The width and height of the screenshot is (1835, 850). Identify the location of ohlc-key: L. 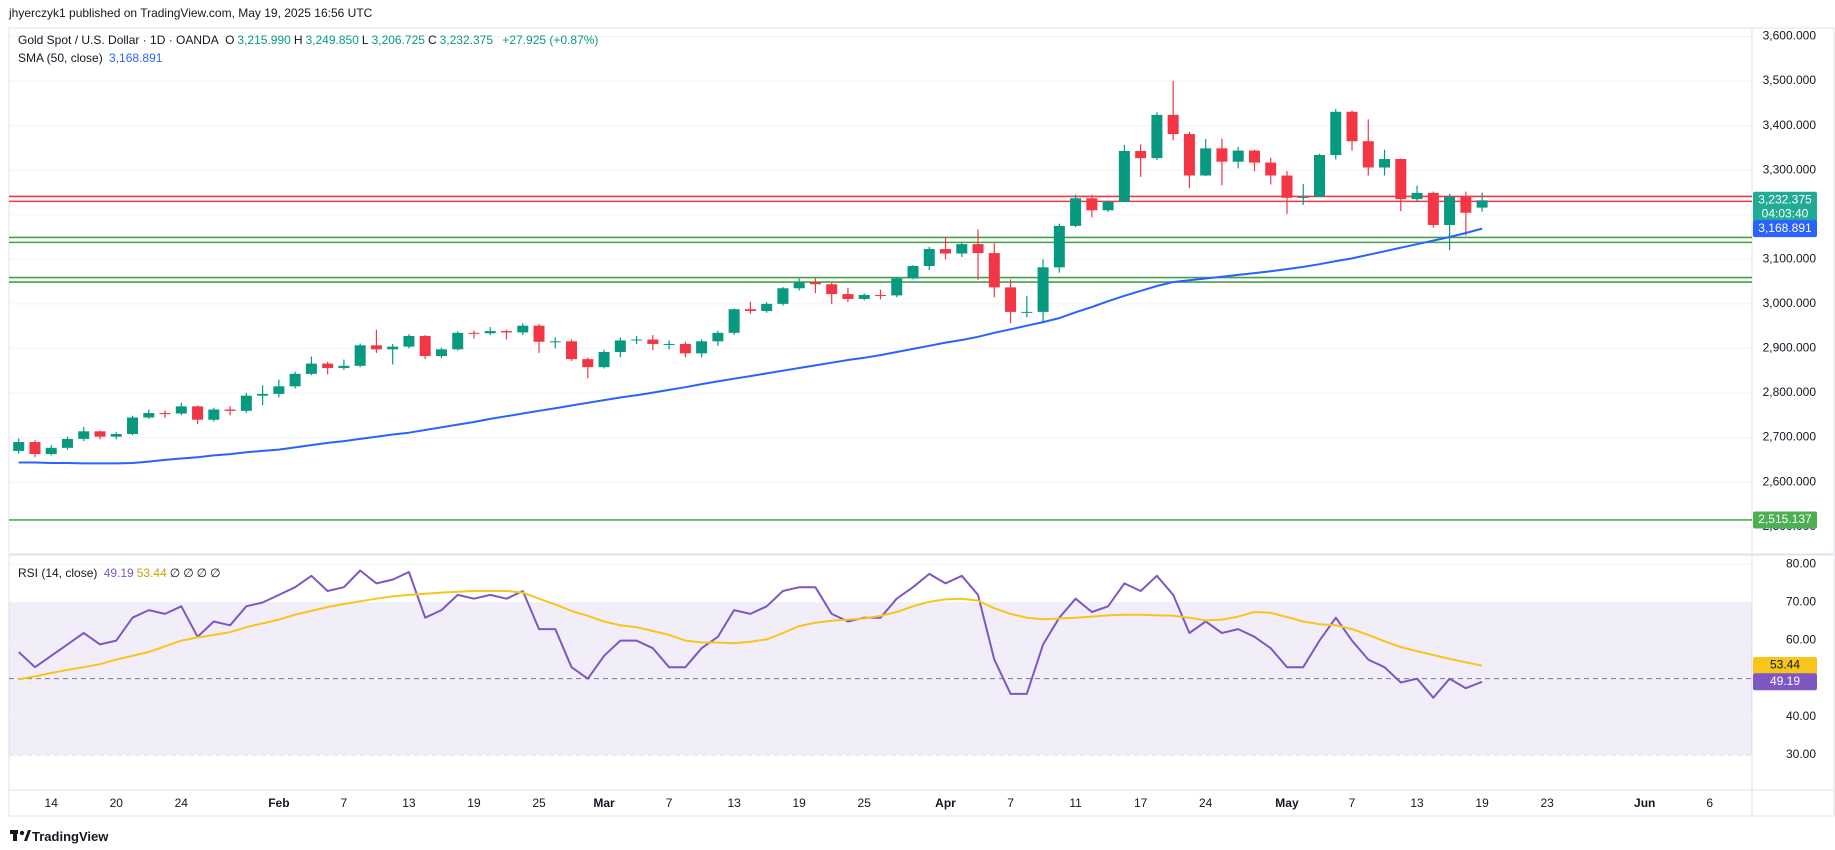
(365, 40).